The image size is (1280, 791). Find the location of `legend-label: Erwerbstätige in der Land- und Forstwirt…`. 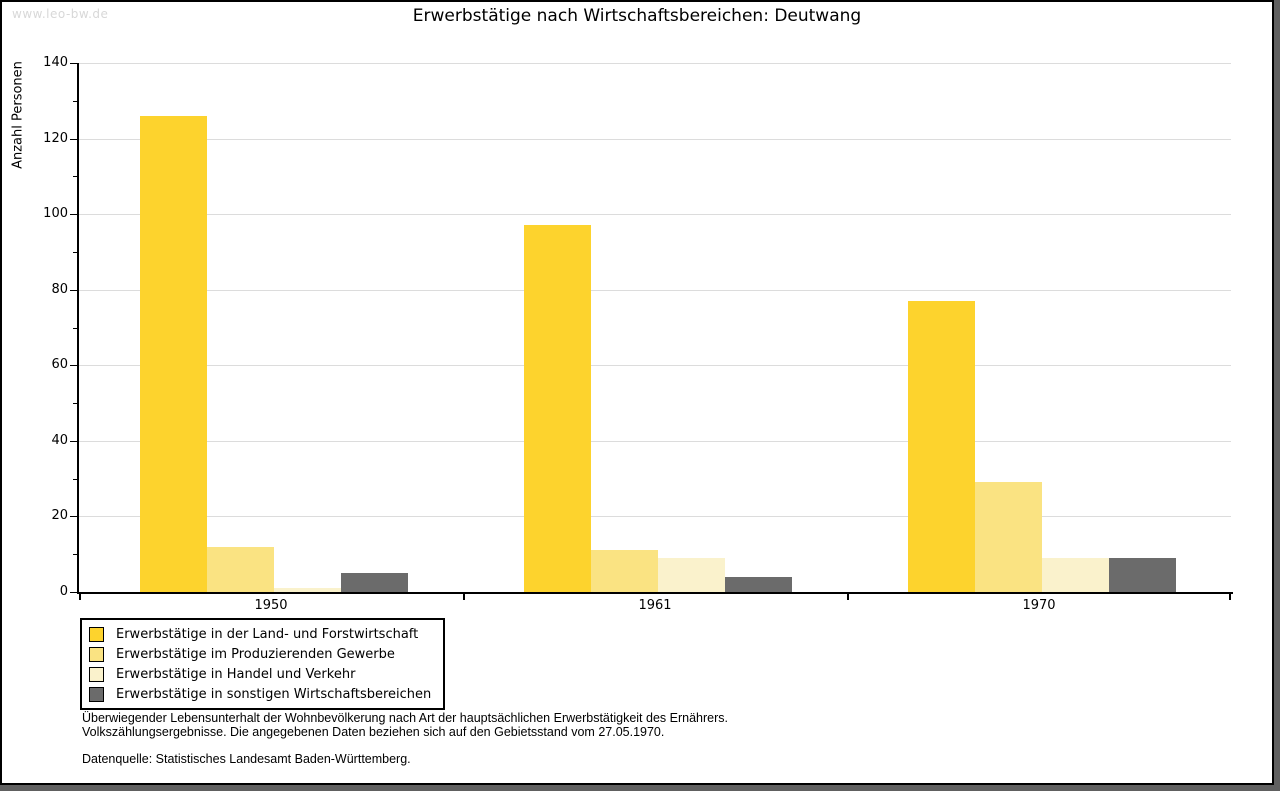

legend-label: Erwerbstätige in der Land- und Forstwirt… is located at coordinates (267, 634).